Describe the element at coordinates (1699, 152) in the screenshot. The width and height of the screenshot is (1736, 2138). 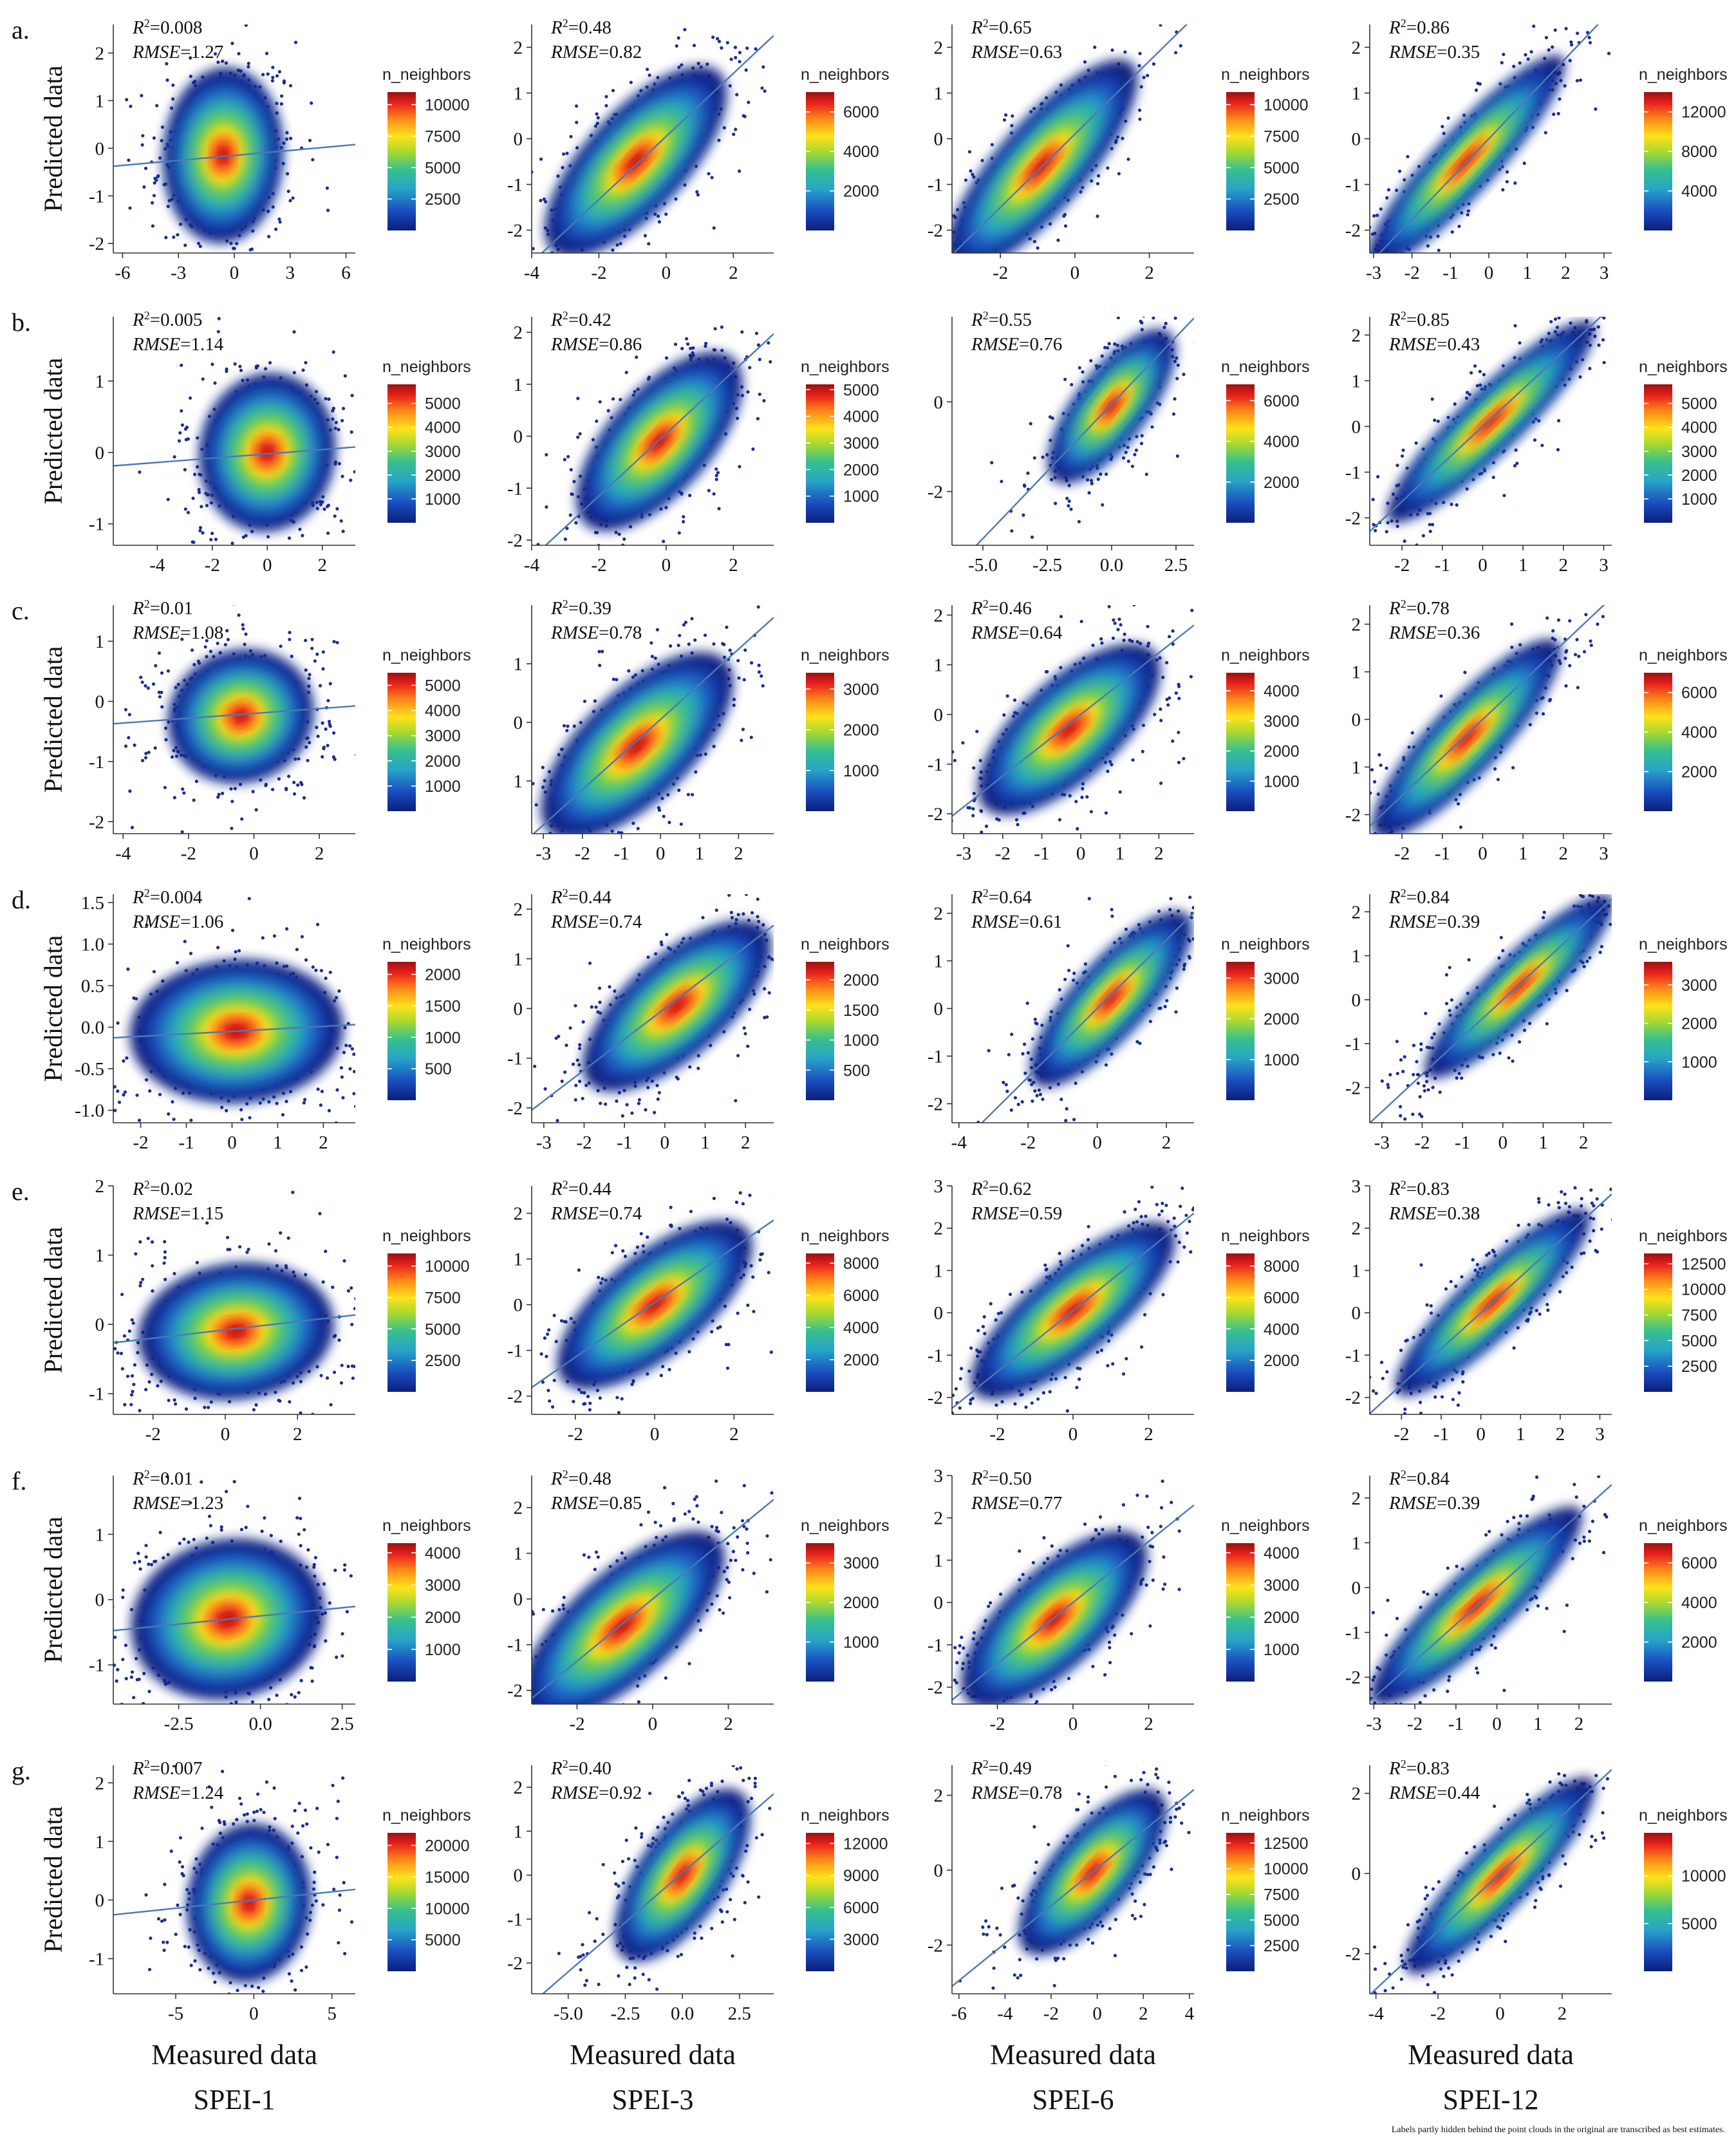
I see `colorbar-tick-label: 8000` at that location.